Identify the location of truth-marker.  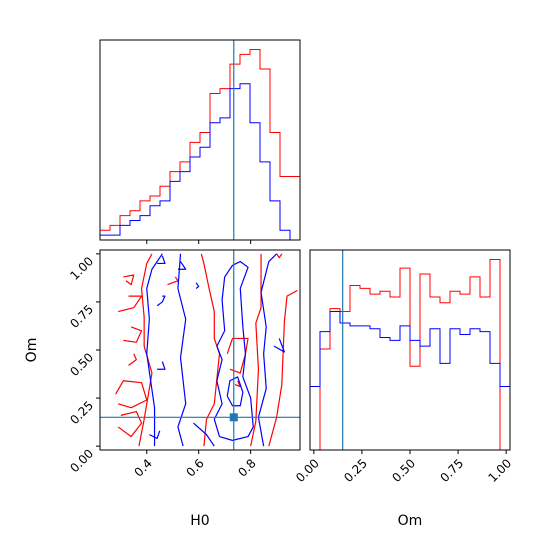
(233, 417).